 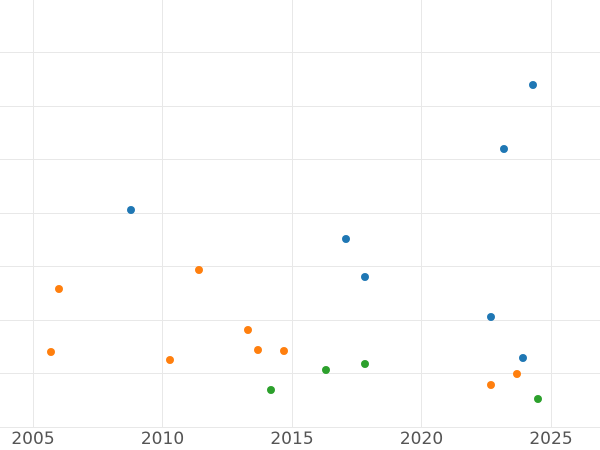 I want to click on x-tick-label: 2020, so click(x=421, y=439).